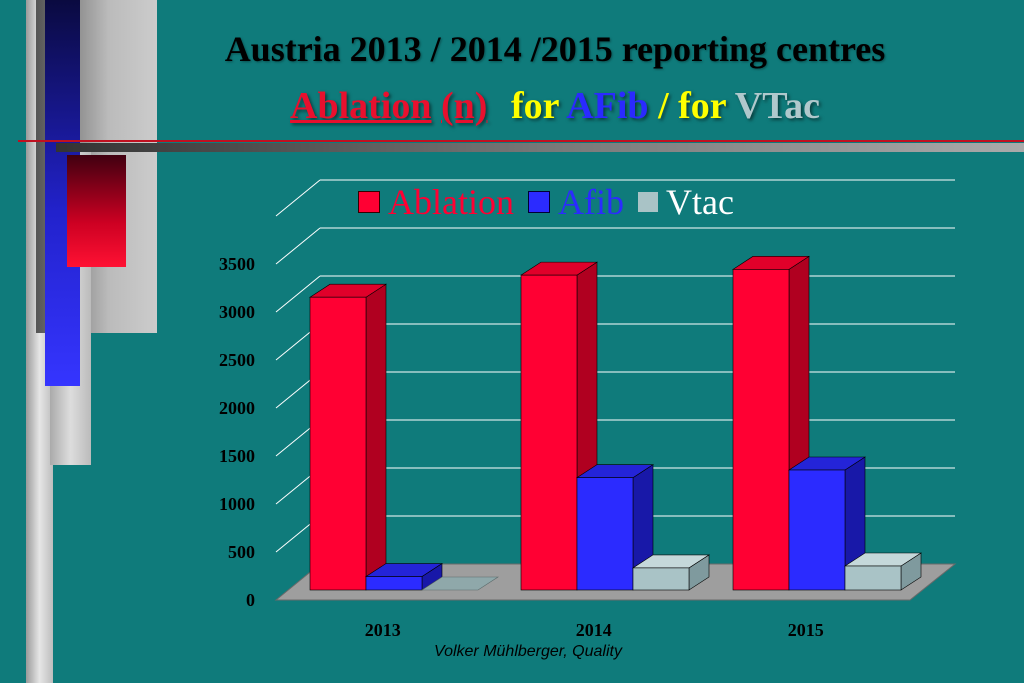  I want to click on title-line-2: Ablation (n) for AFib / for VTac, so click(512, 106).